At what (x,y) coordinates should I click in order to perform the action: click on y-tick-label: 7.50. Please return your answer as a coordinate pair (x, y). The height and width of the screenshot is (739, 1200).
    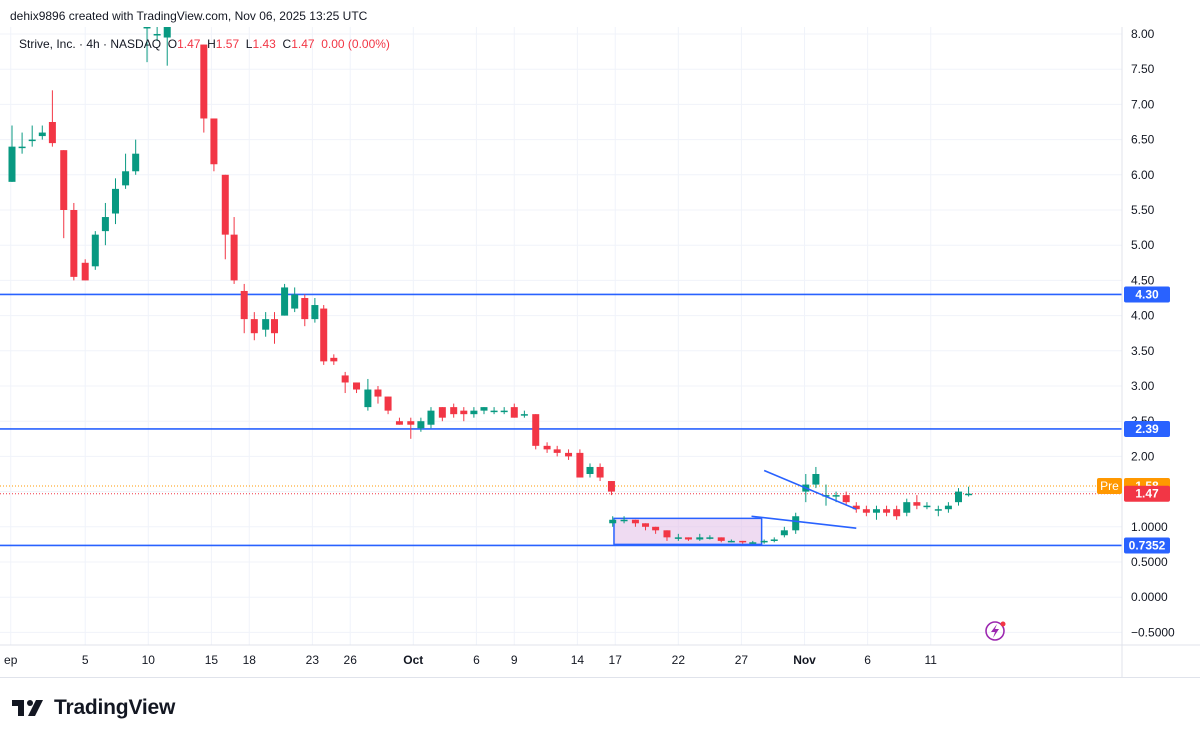
    Looking at the image, I should click on (1143, 69).